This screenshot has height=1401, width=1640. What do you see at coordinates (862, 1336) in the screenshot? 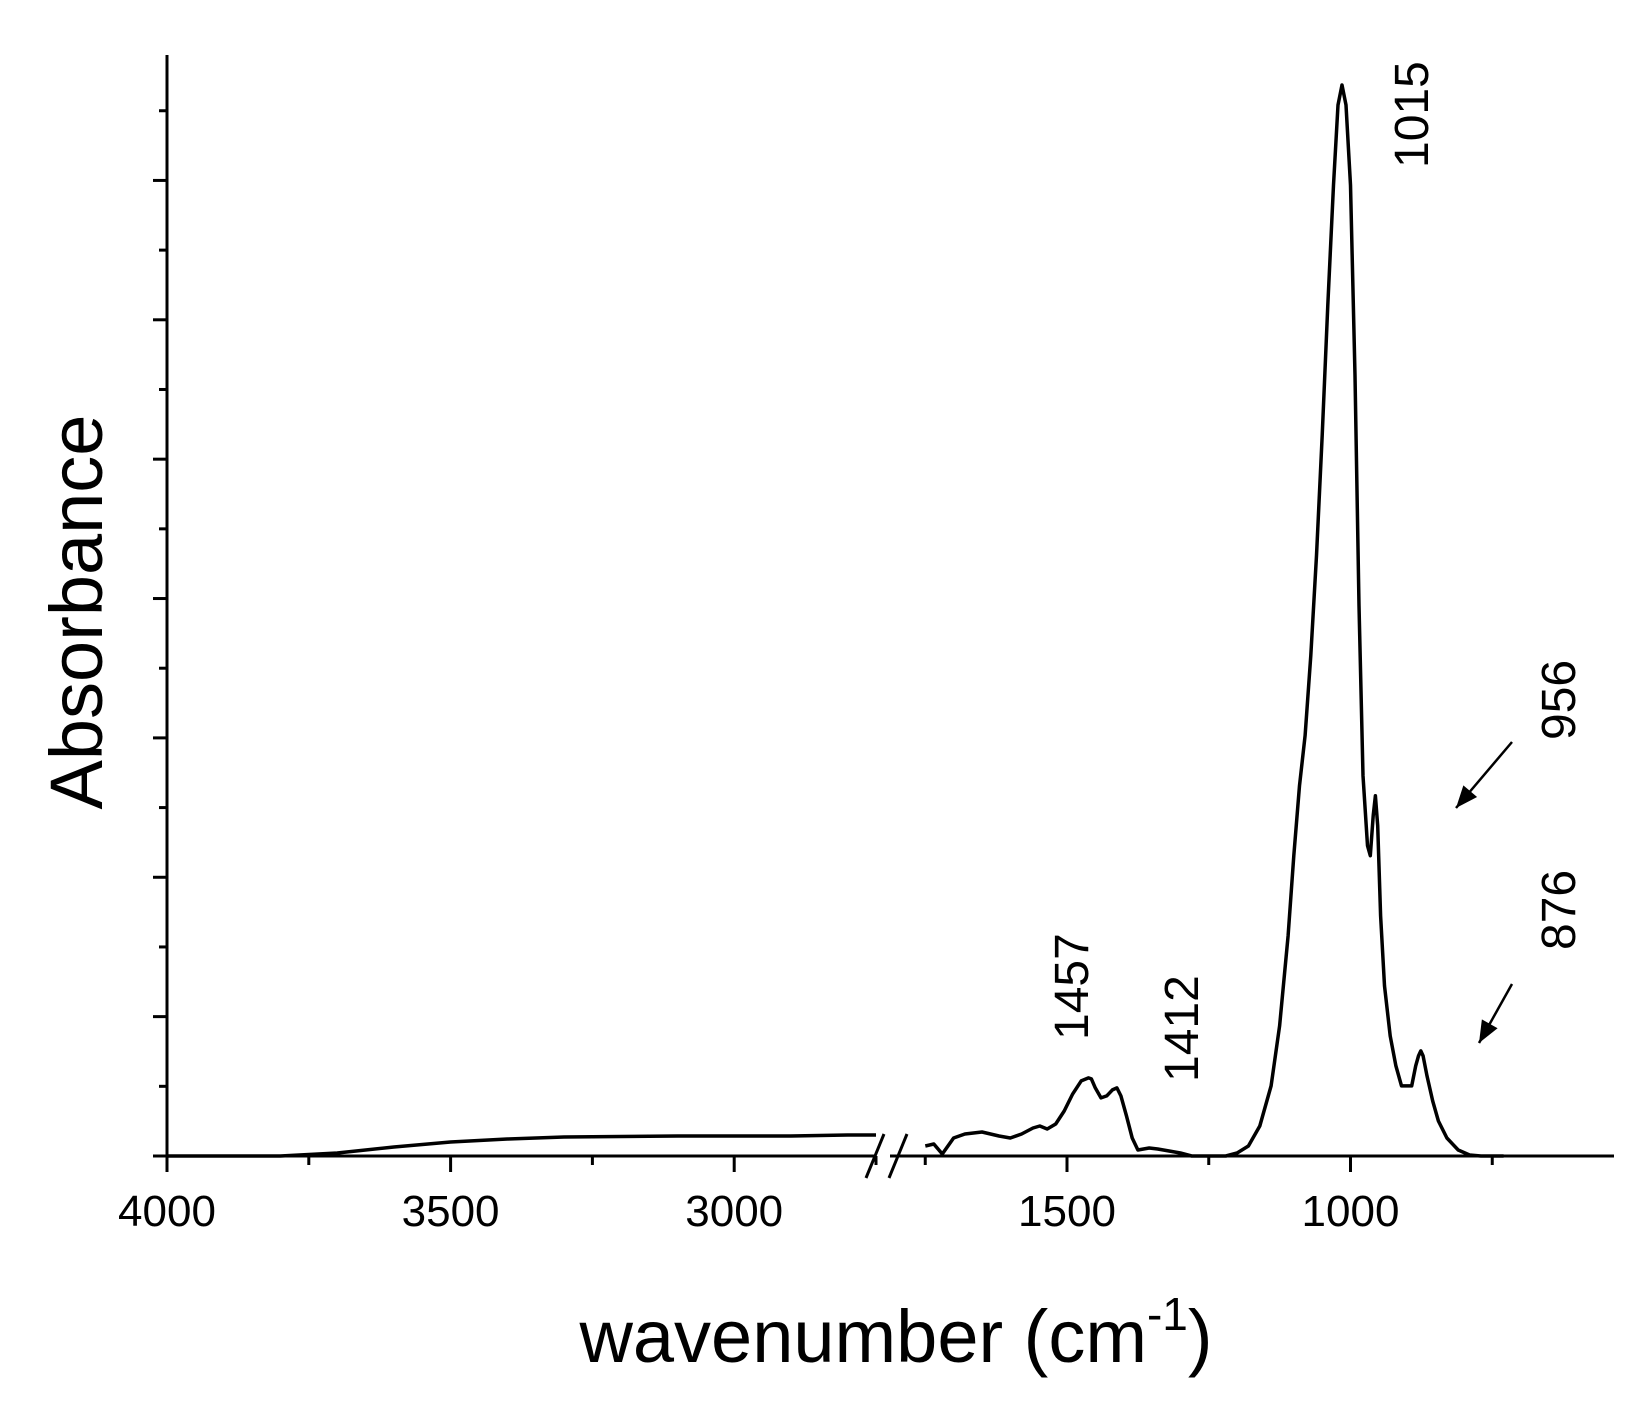
I see `x-axis-title-main: wavenumber (cm` at bounding box center [862, 1336].